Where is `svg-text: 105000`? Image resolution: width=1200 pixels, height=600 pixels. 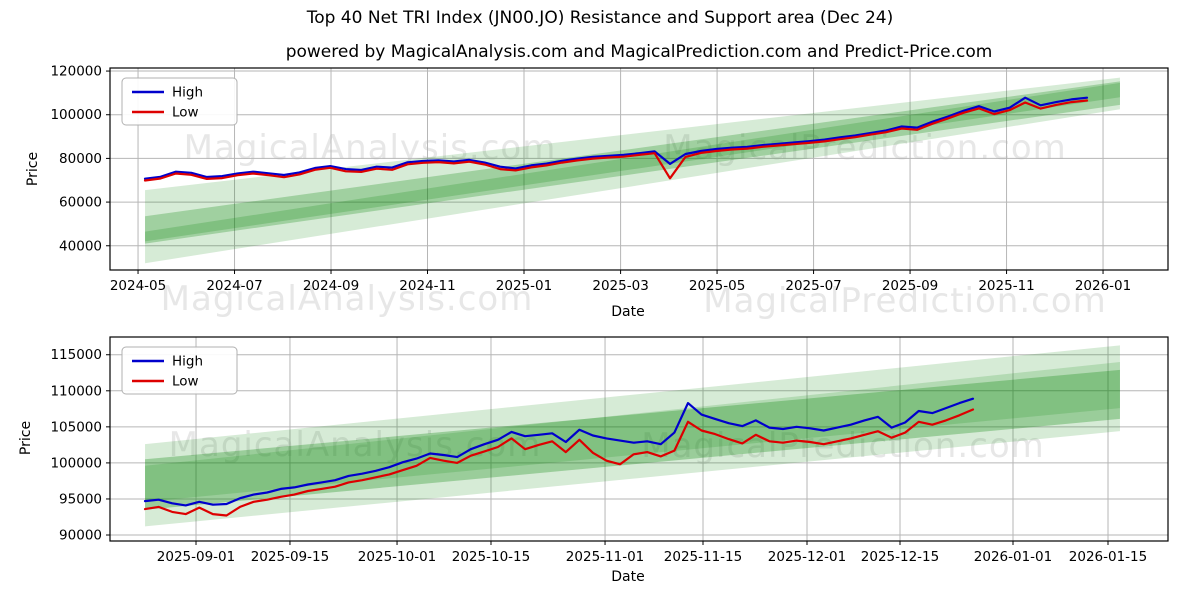 svg-text: 105000 is located at coordinates (76, 427).